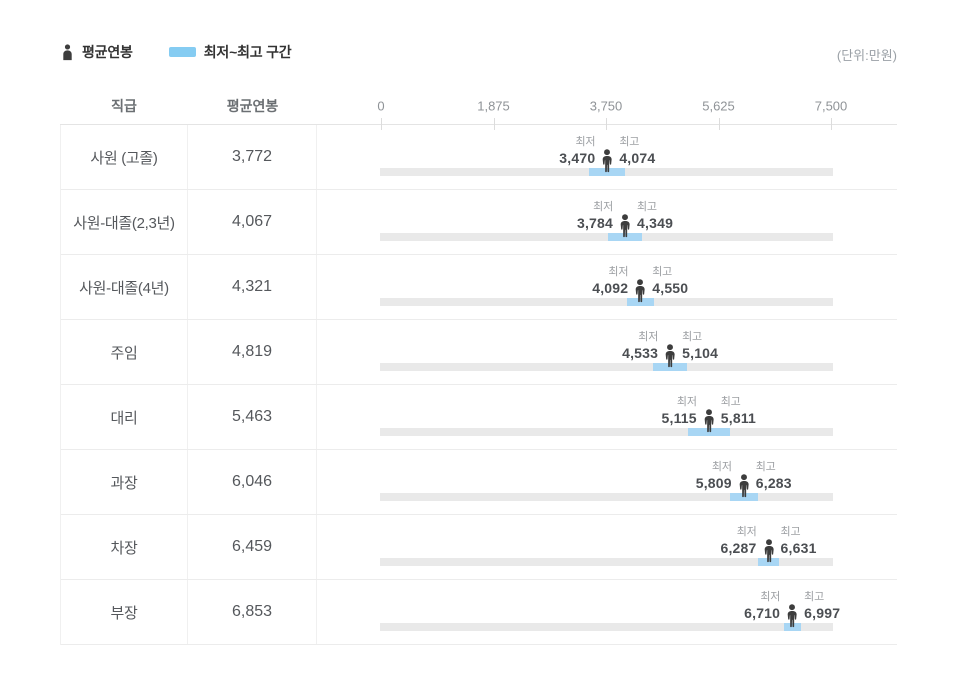 The height and width of the screenshot is (697, 953). I want to click on min-value: 3,784, so click(595, 223).